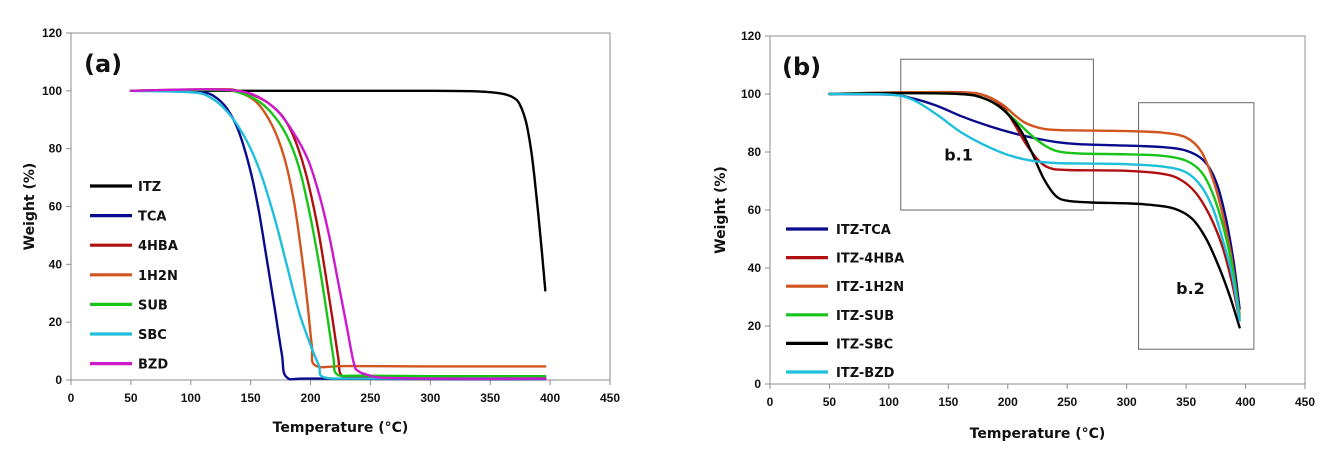 The width and height of the screenshot is (1344, 464). I want to click on panel-label: (a), so click(103, 64).